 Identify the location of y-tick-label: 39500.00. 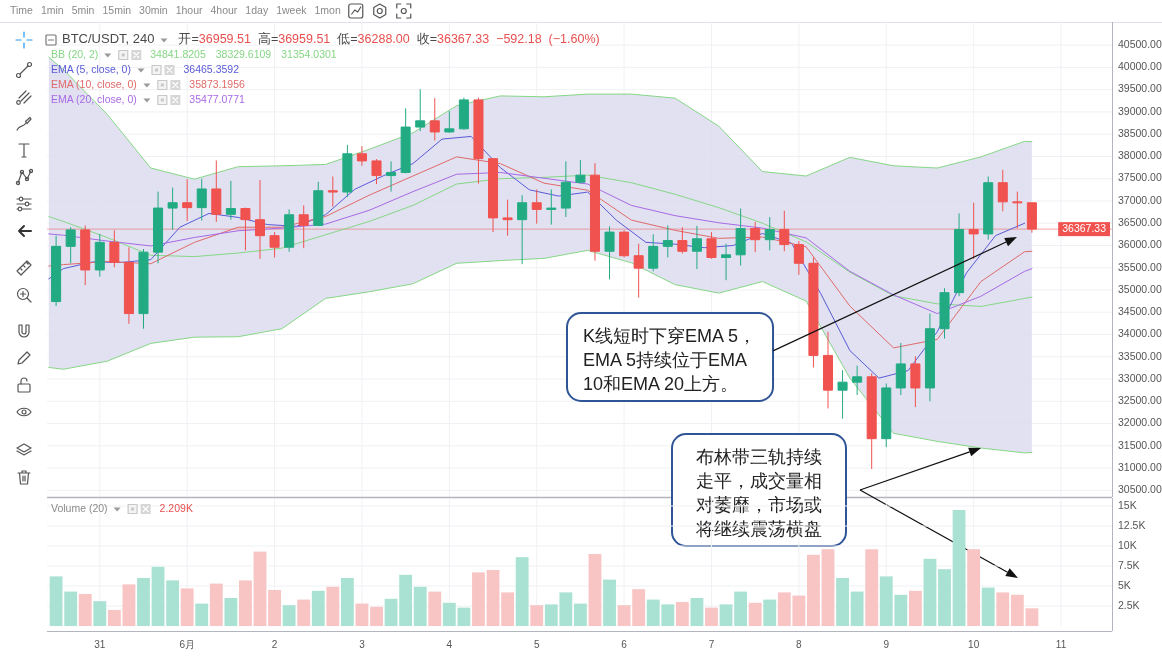
(1140, 88).